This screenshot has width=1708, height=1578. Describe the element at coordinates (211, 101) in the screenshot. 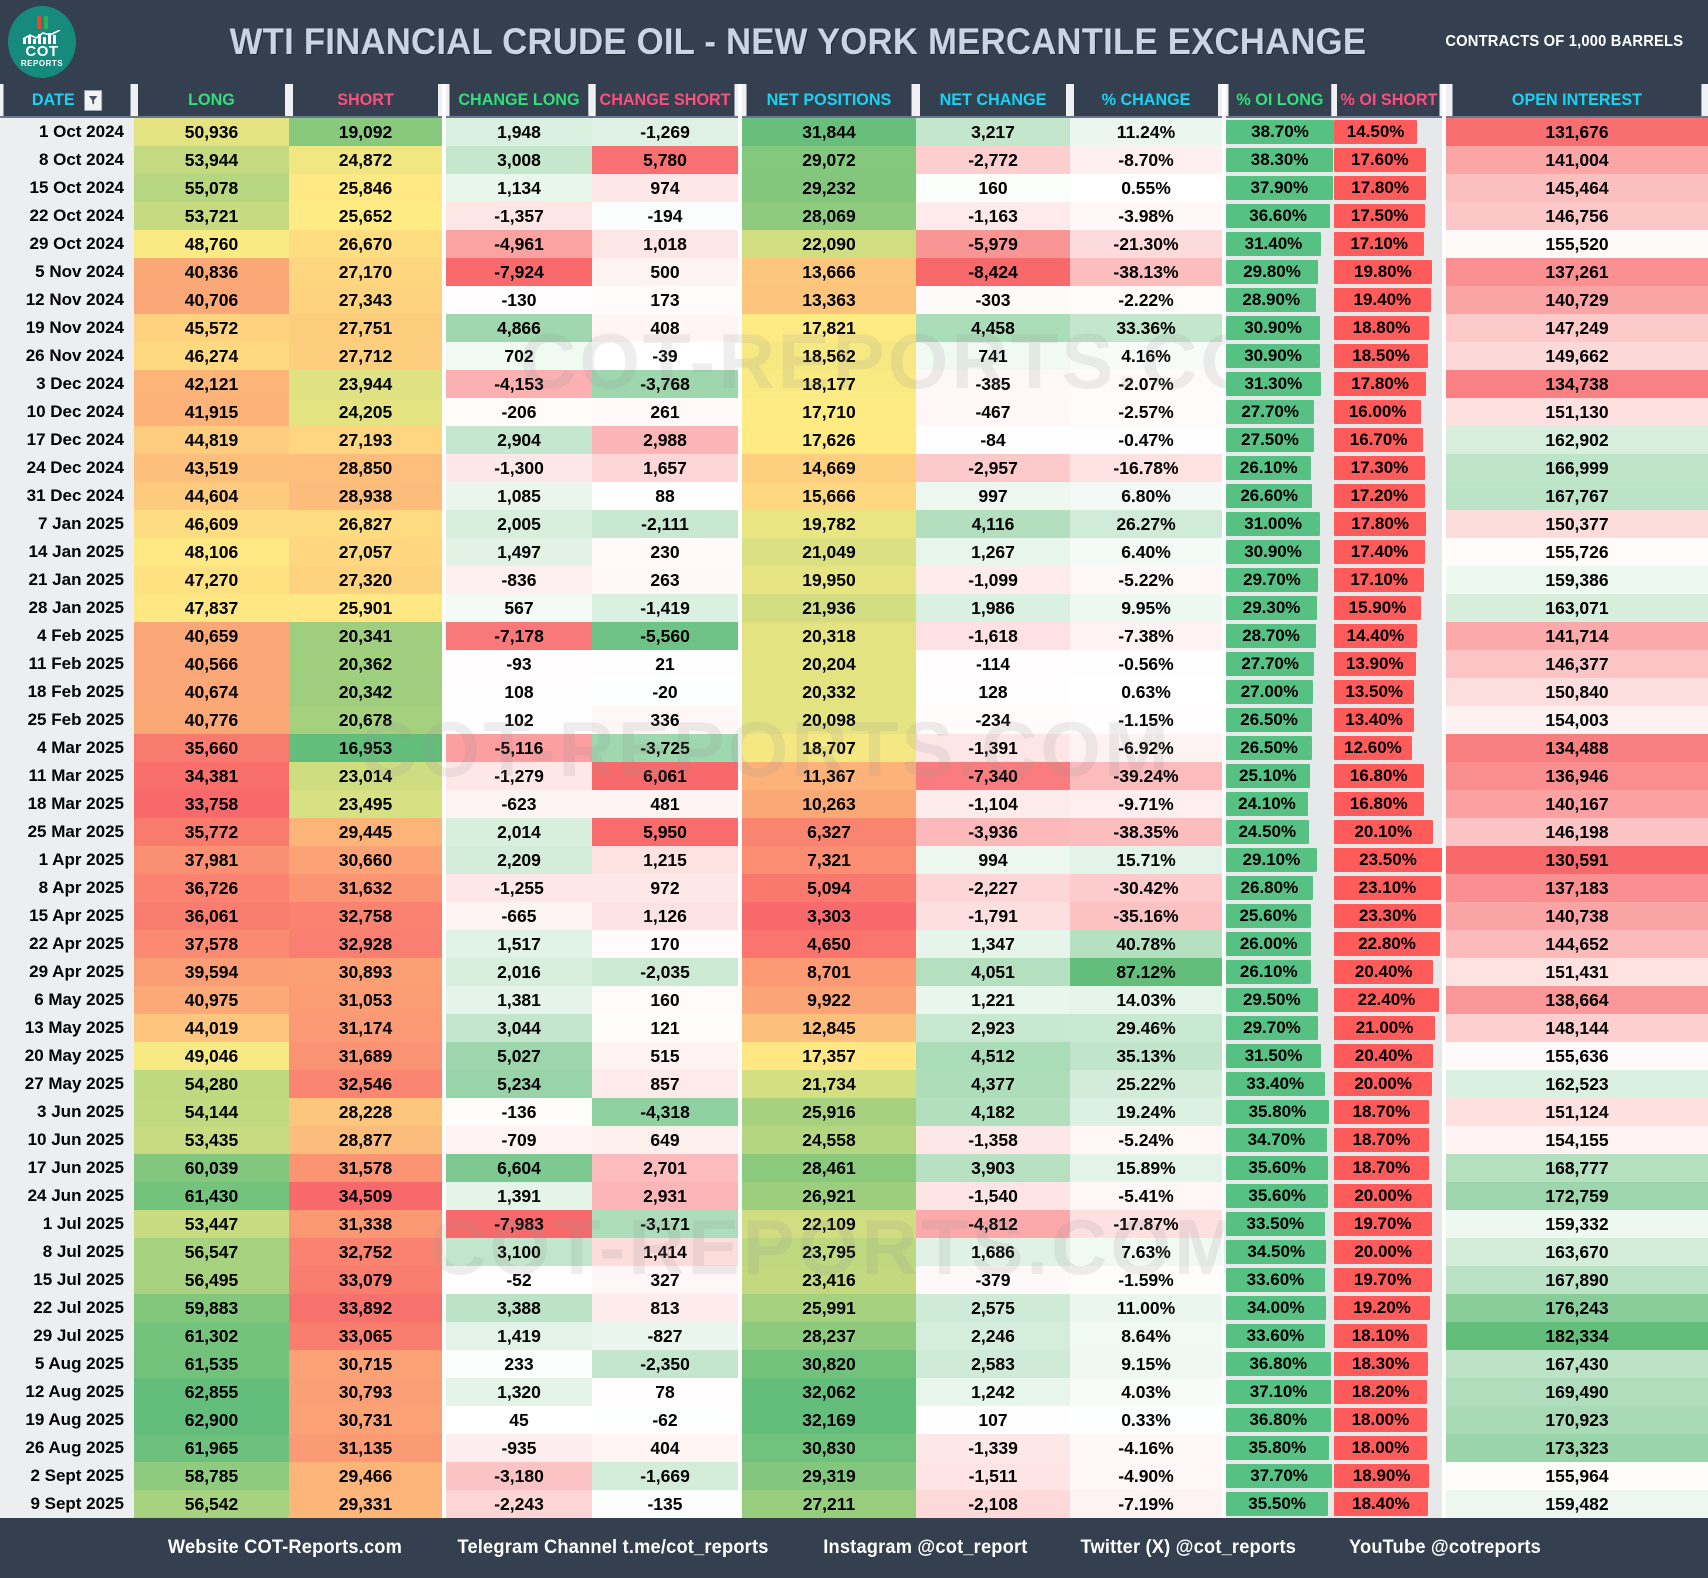

I see `col-header-long: LONG` at that location.